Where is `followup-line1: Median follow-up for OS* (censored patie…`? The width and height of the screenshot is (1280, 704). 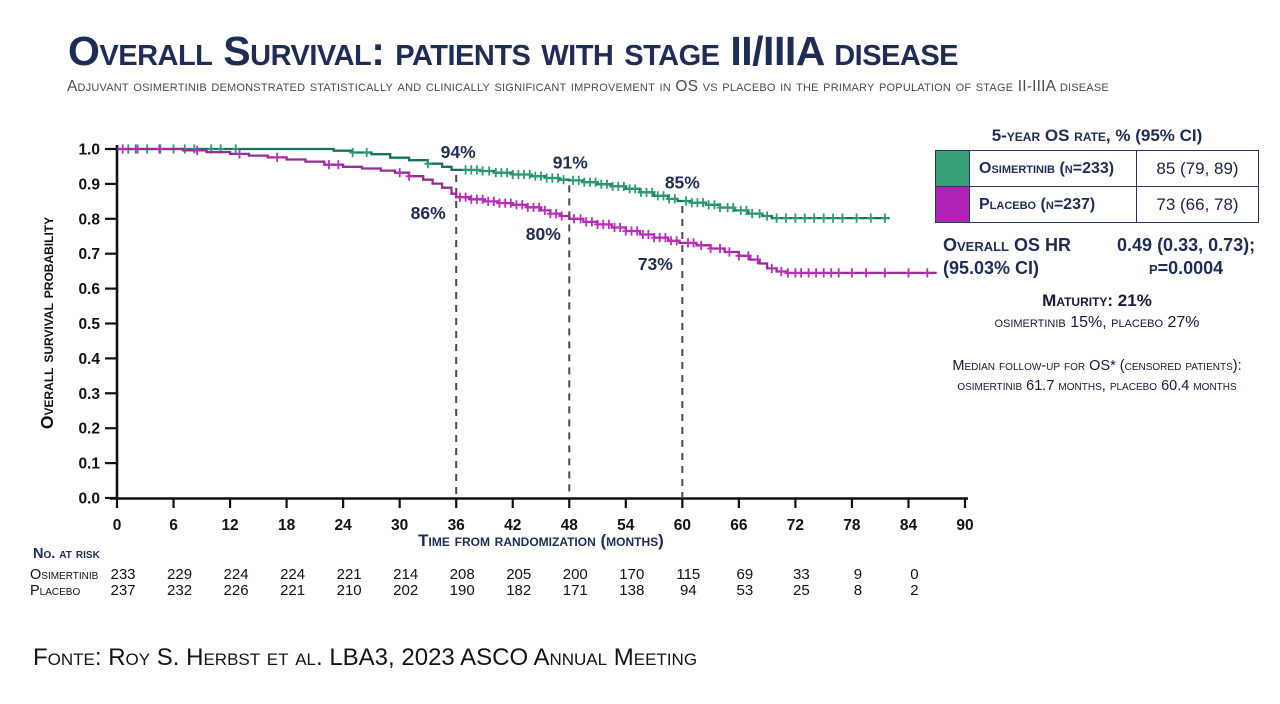
followup-line1: Median follow-up for OS* (censored patie… is located at coordinates (1097, 366).